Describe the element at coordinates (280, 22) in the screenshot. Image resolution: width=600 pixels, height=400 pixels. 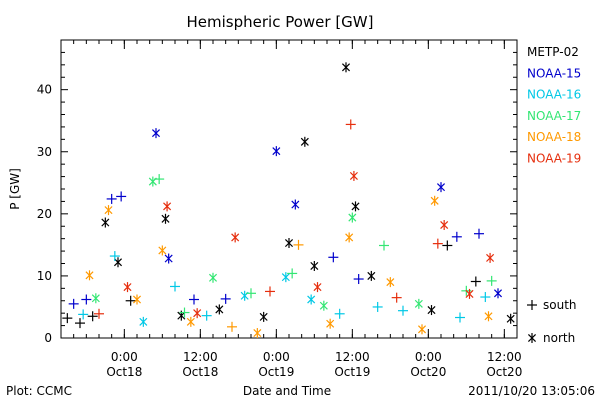
I see `chart-title: Hemispheric Power [GW]` at that location.